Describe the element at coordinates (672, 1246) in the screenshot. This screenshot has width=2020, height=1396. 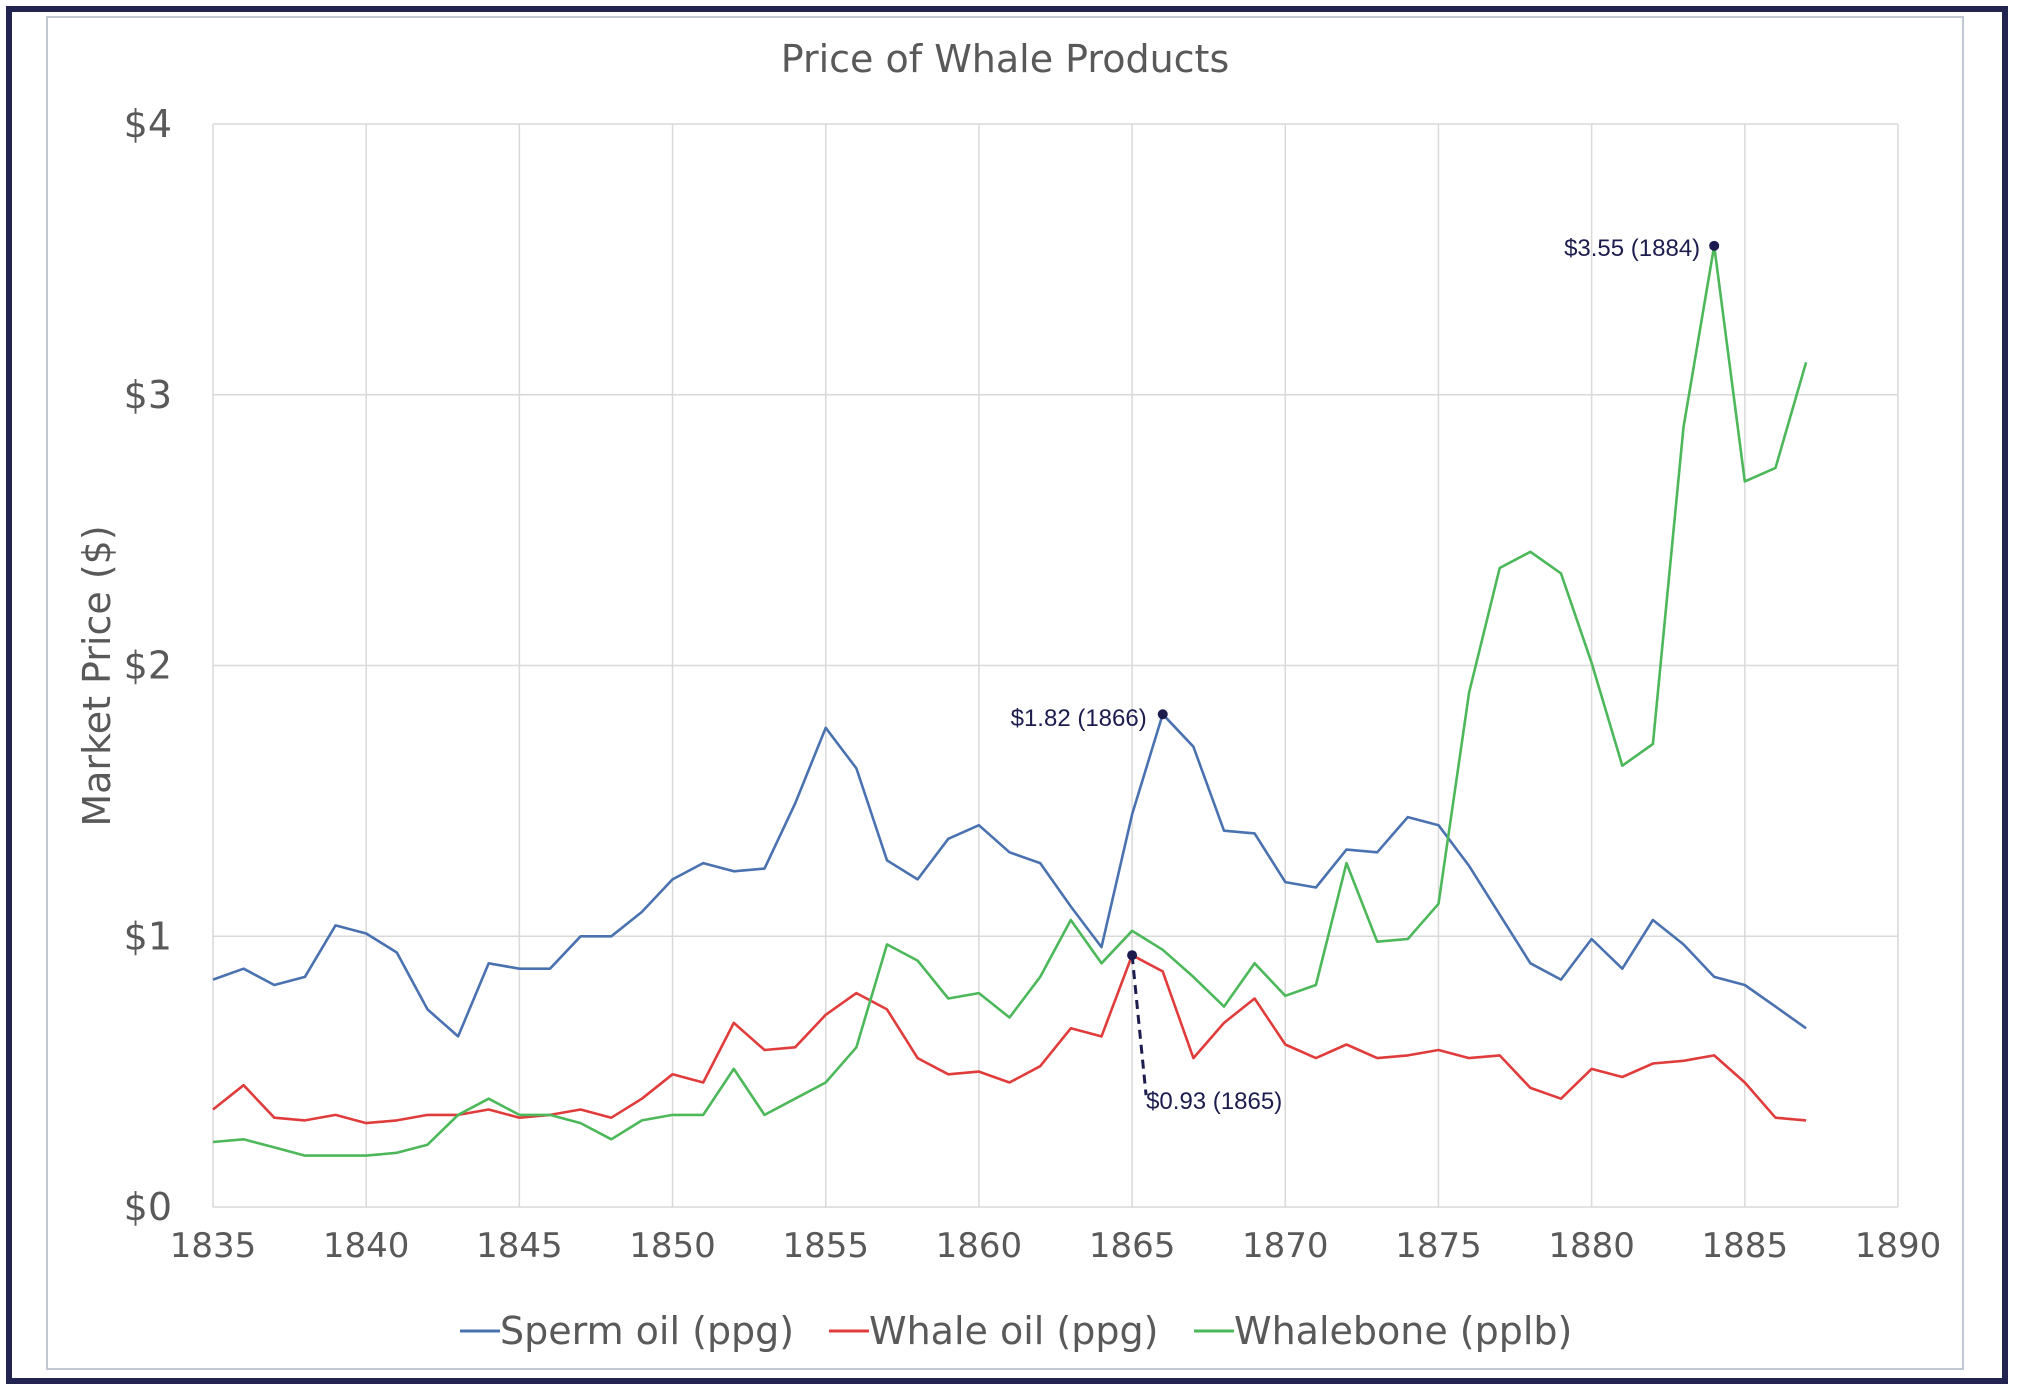
I see `x-tick-label: 1850` at that location.